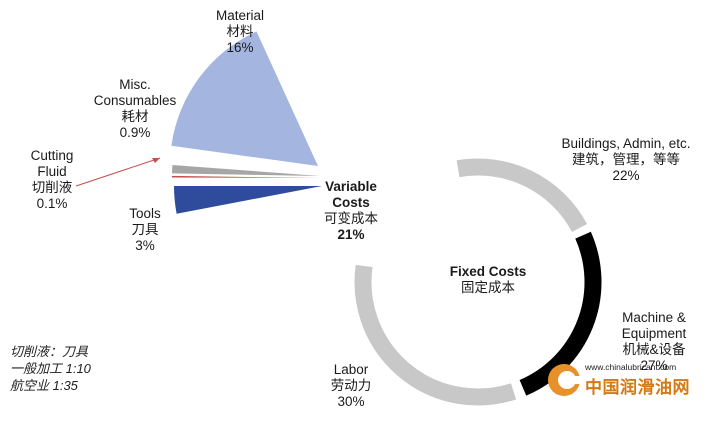 The width and height of the screenshot is (710, 422). I want to click on buildings-admin-label: Buildings, Admin, etc. 建筑，管理，等等 22%, so click(625, 160).